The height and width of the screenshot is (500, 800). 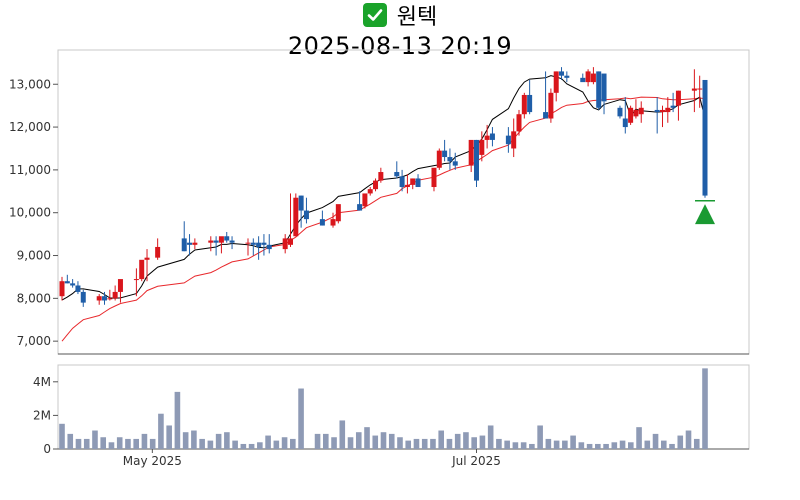 What do you see at coordinates (374, 15) in the screenshot?
I see `check-mark-icon` at bounding box center [374, 15].